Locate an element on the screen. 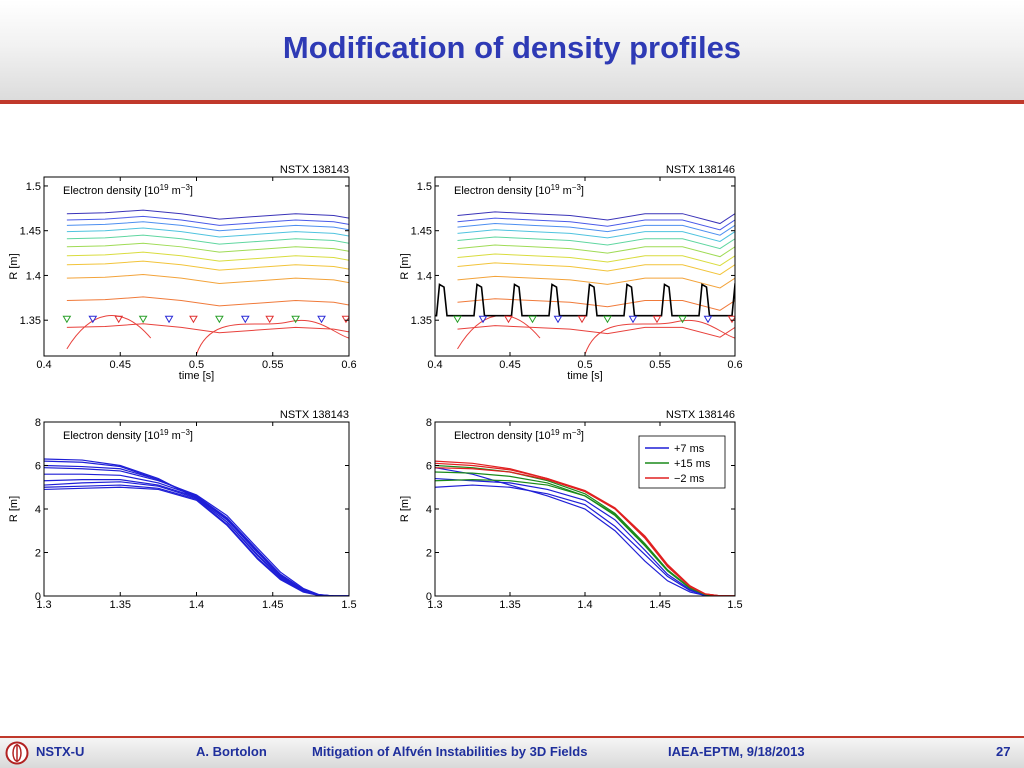 This screenshot has width=1024, height=768. footer-page-number: 27 is located at coordinates (1003, 751).